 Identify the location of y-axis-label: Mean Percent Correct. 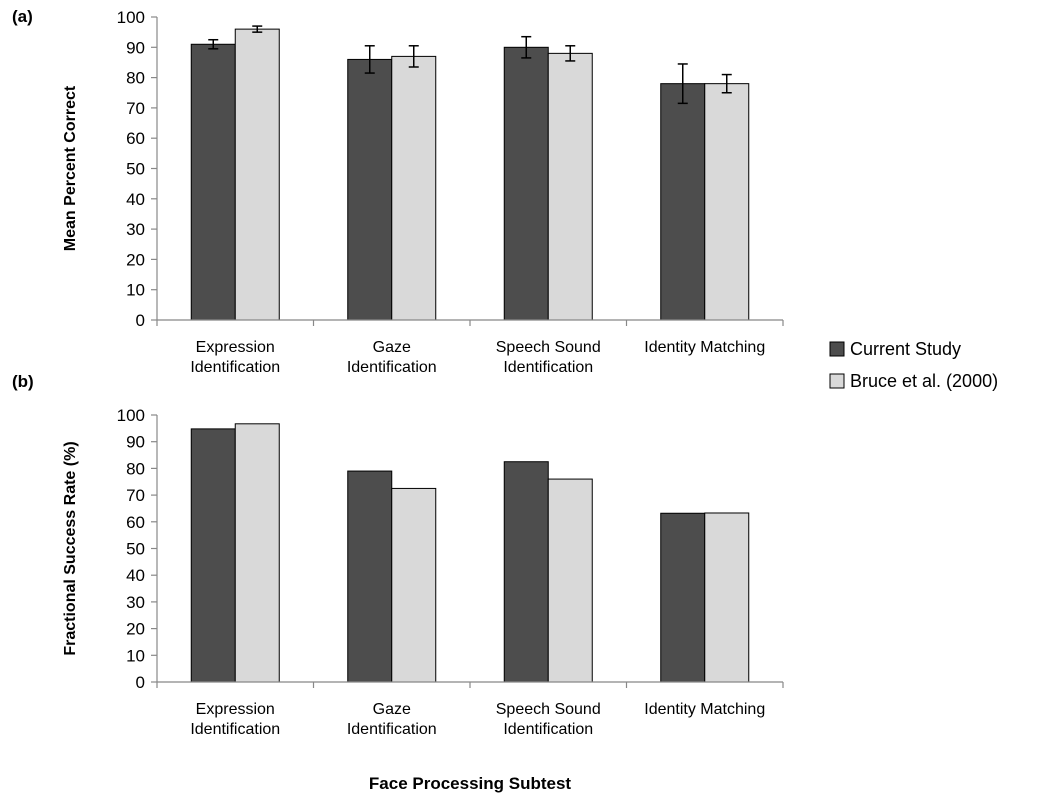
(70, 168).